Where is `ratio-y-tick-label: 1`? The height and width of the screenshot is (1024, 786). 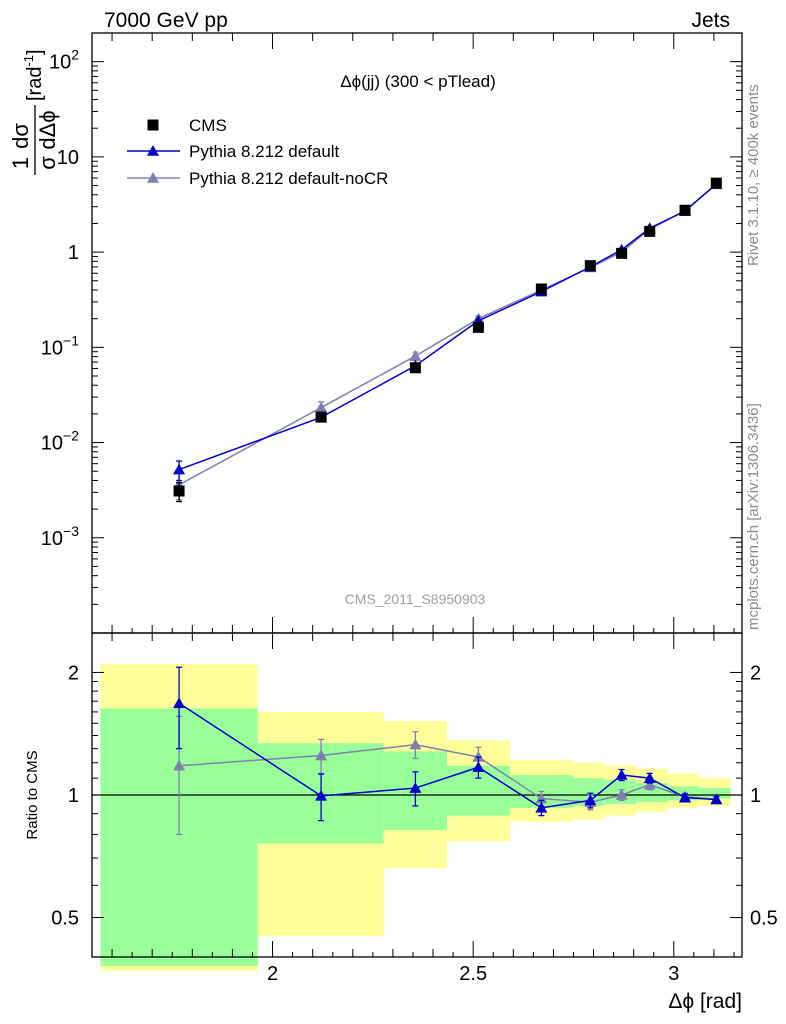
ratio-y-tick-label: 1 is located at coordinates (73, 796).